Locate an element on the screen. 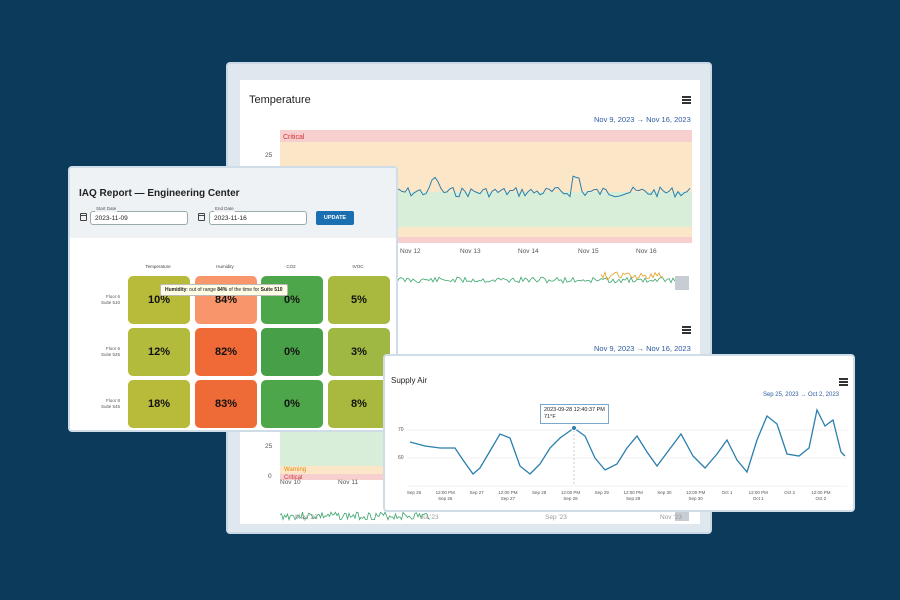  metric-cell: 5% is located at coordinates (359, 300).